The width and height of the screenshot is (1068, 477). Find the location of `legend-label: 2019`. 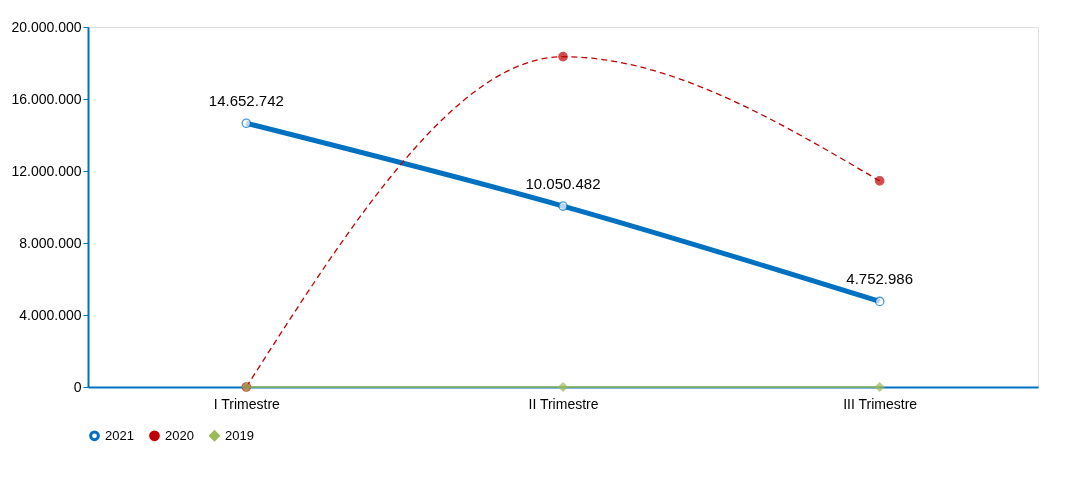

legend-label: 2019 is located at coordinates (239, 435).